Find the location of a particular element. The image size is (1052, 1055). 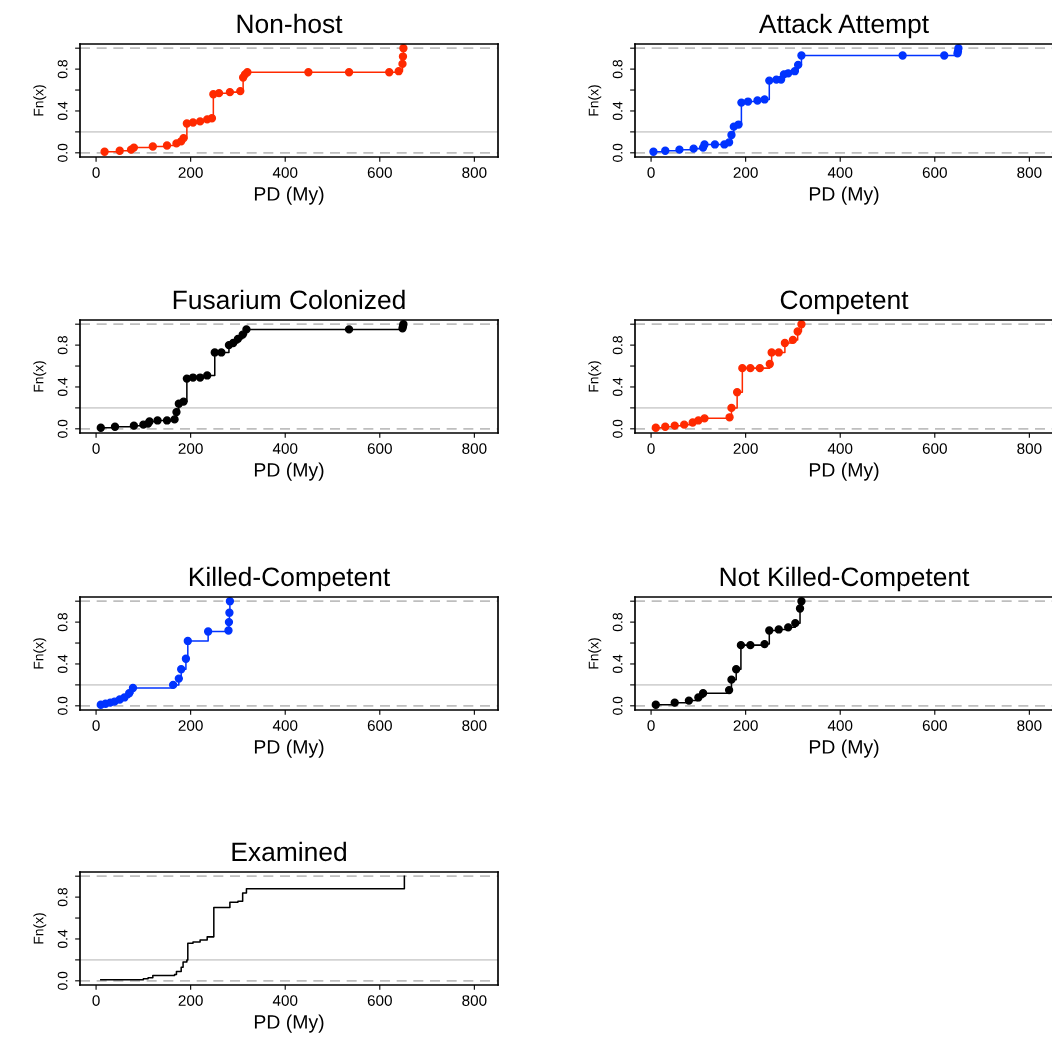

chart-title: Killed-Competent is located at coordinates (290, 579).